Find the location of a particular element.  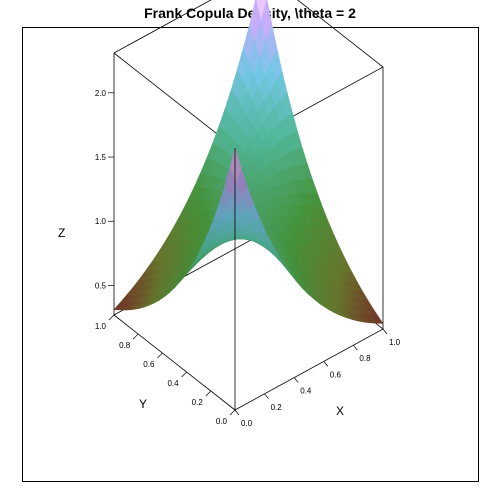

surface-facet is located at coordinates (235, 164).